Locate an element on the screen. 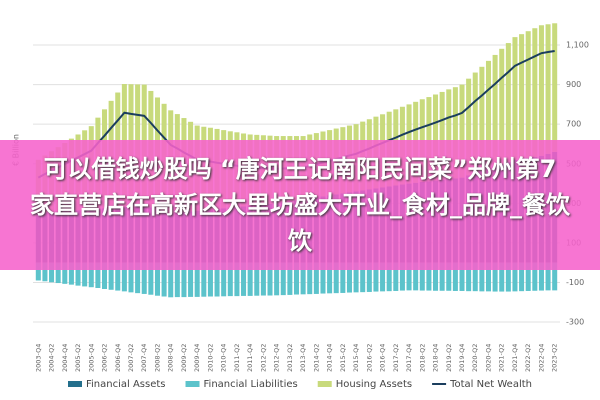 This screenshot has height=400, width=600. x-tick-label: 2013-Q4 is located at coordinates (303, 358).